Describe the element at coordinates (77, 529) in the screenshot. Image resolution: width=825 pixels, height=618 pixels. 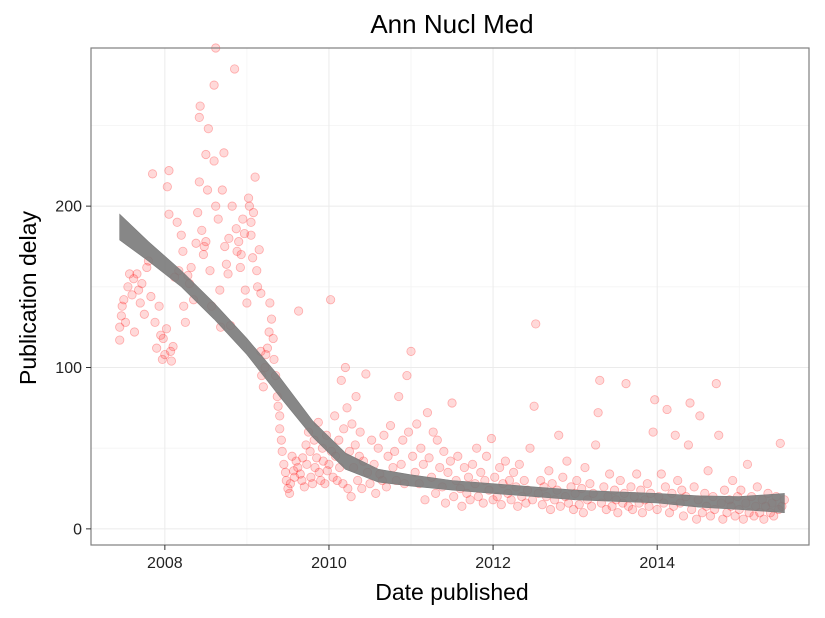
I see `y-tick-label: 0` at that location.